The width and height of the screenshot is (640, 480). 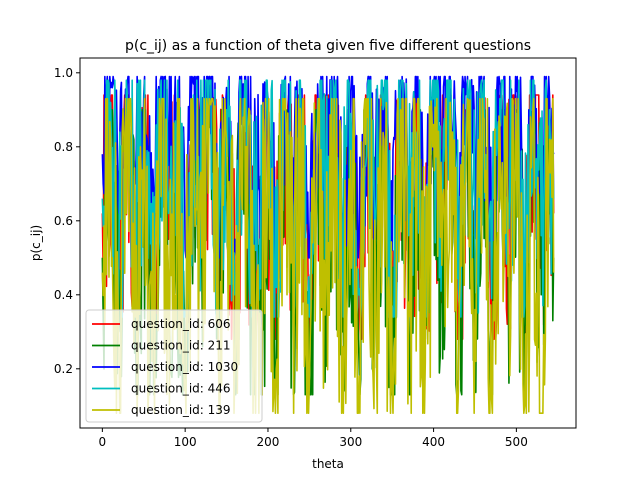 I want to click on x-tick-label: 0, so click(x=103, y=442).